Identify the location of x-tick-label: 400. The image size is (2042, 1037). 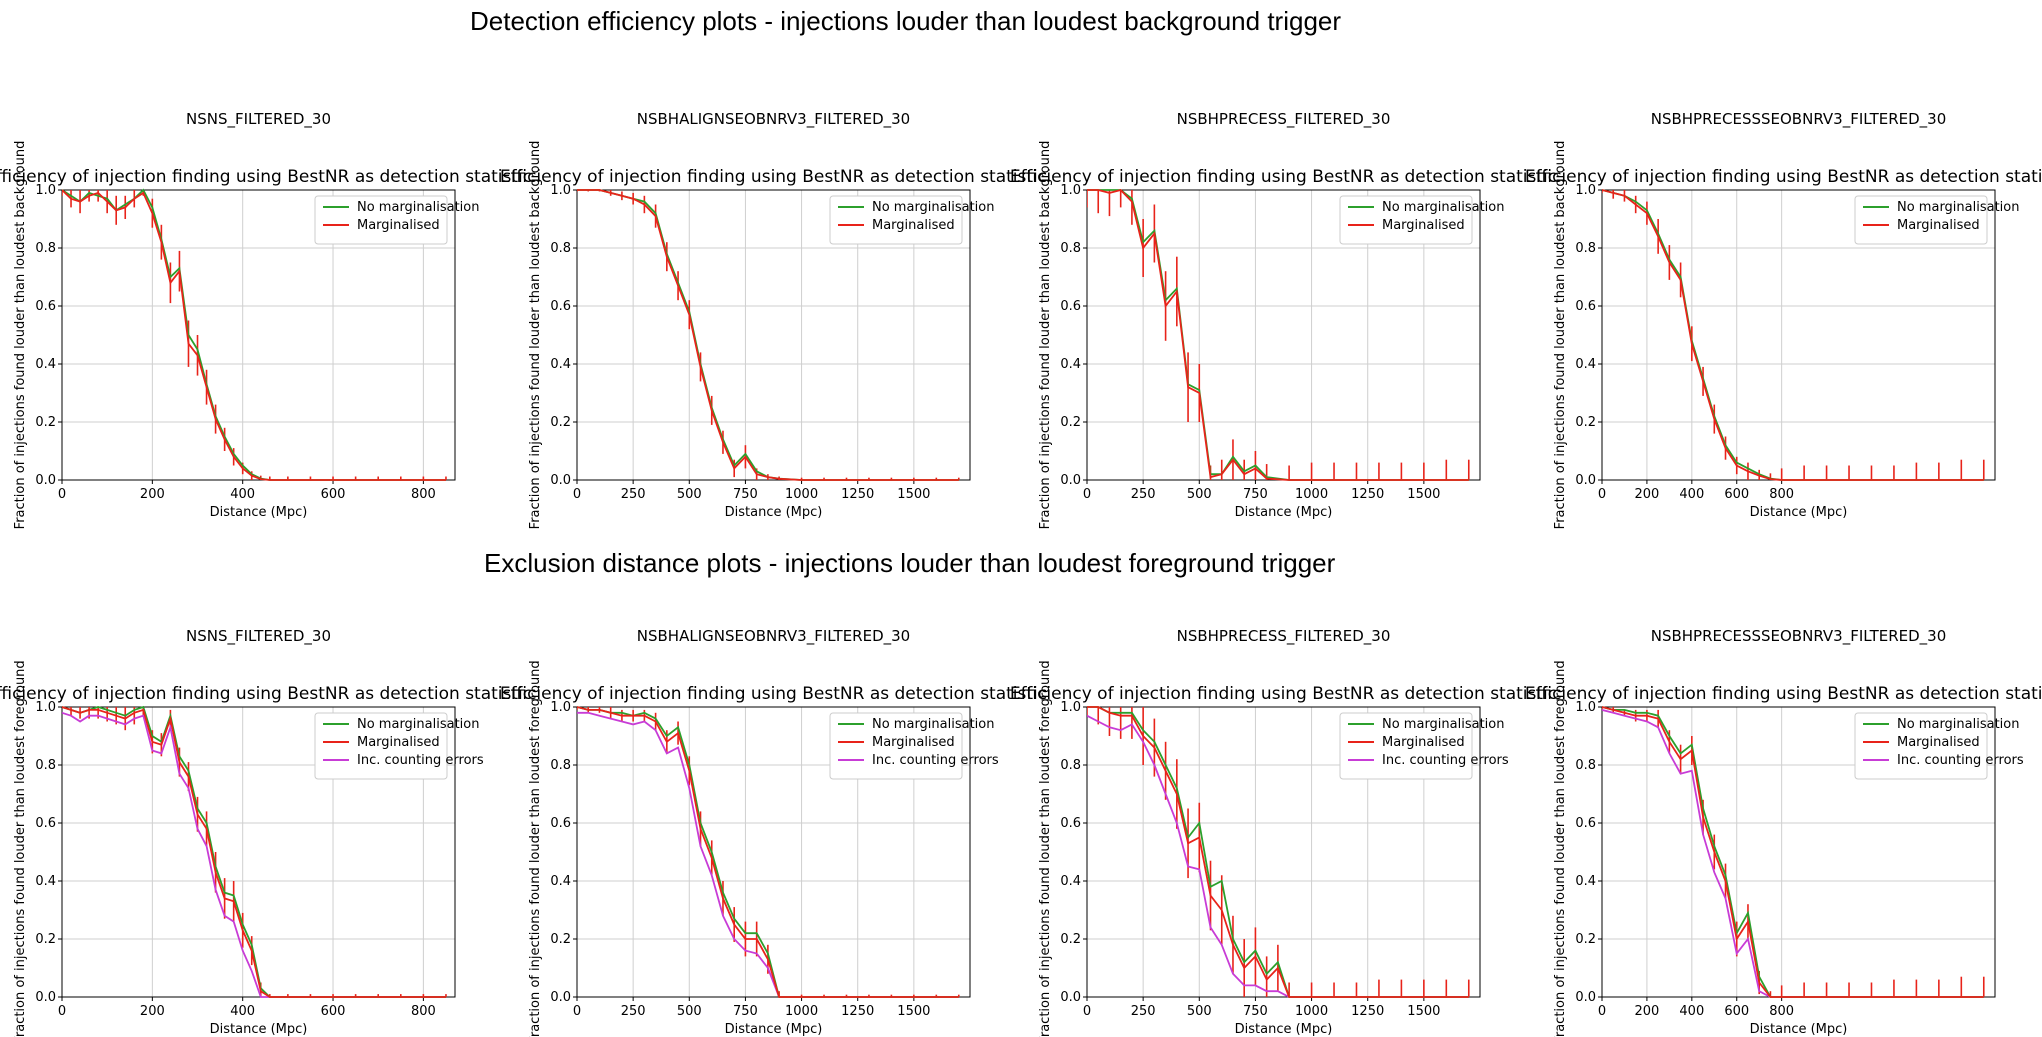
(242, 494).